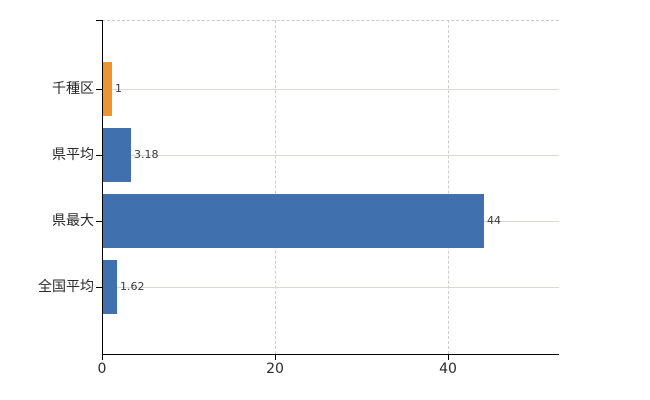 The height and width of the screenshot is (400, 650). Describe the element at coordinates (73, 89) in the screenshot. I see `category-label: 千種区` at that location.